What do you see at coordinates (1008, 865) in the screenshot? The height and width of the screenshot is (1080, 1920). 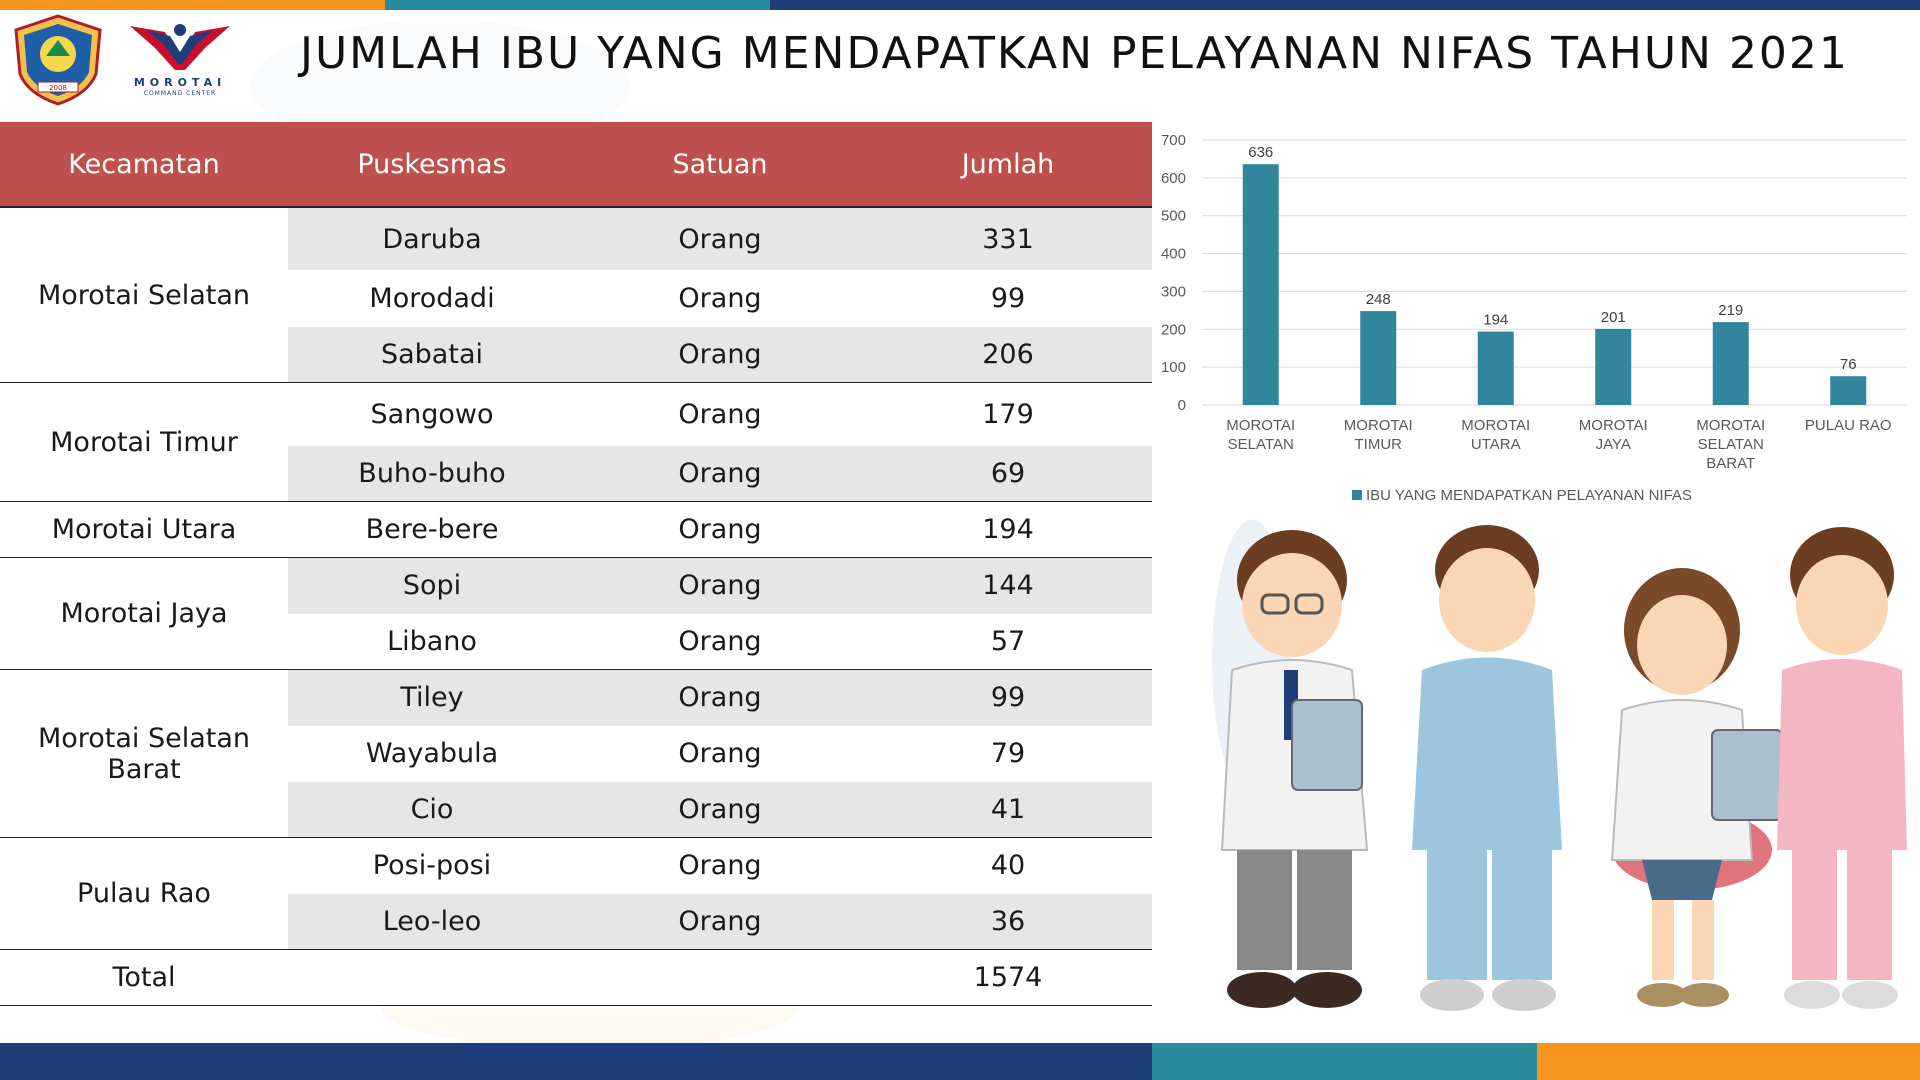 I see `cell-jumlah: 40` at bounding box center [1008, 865].